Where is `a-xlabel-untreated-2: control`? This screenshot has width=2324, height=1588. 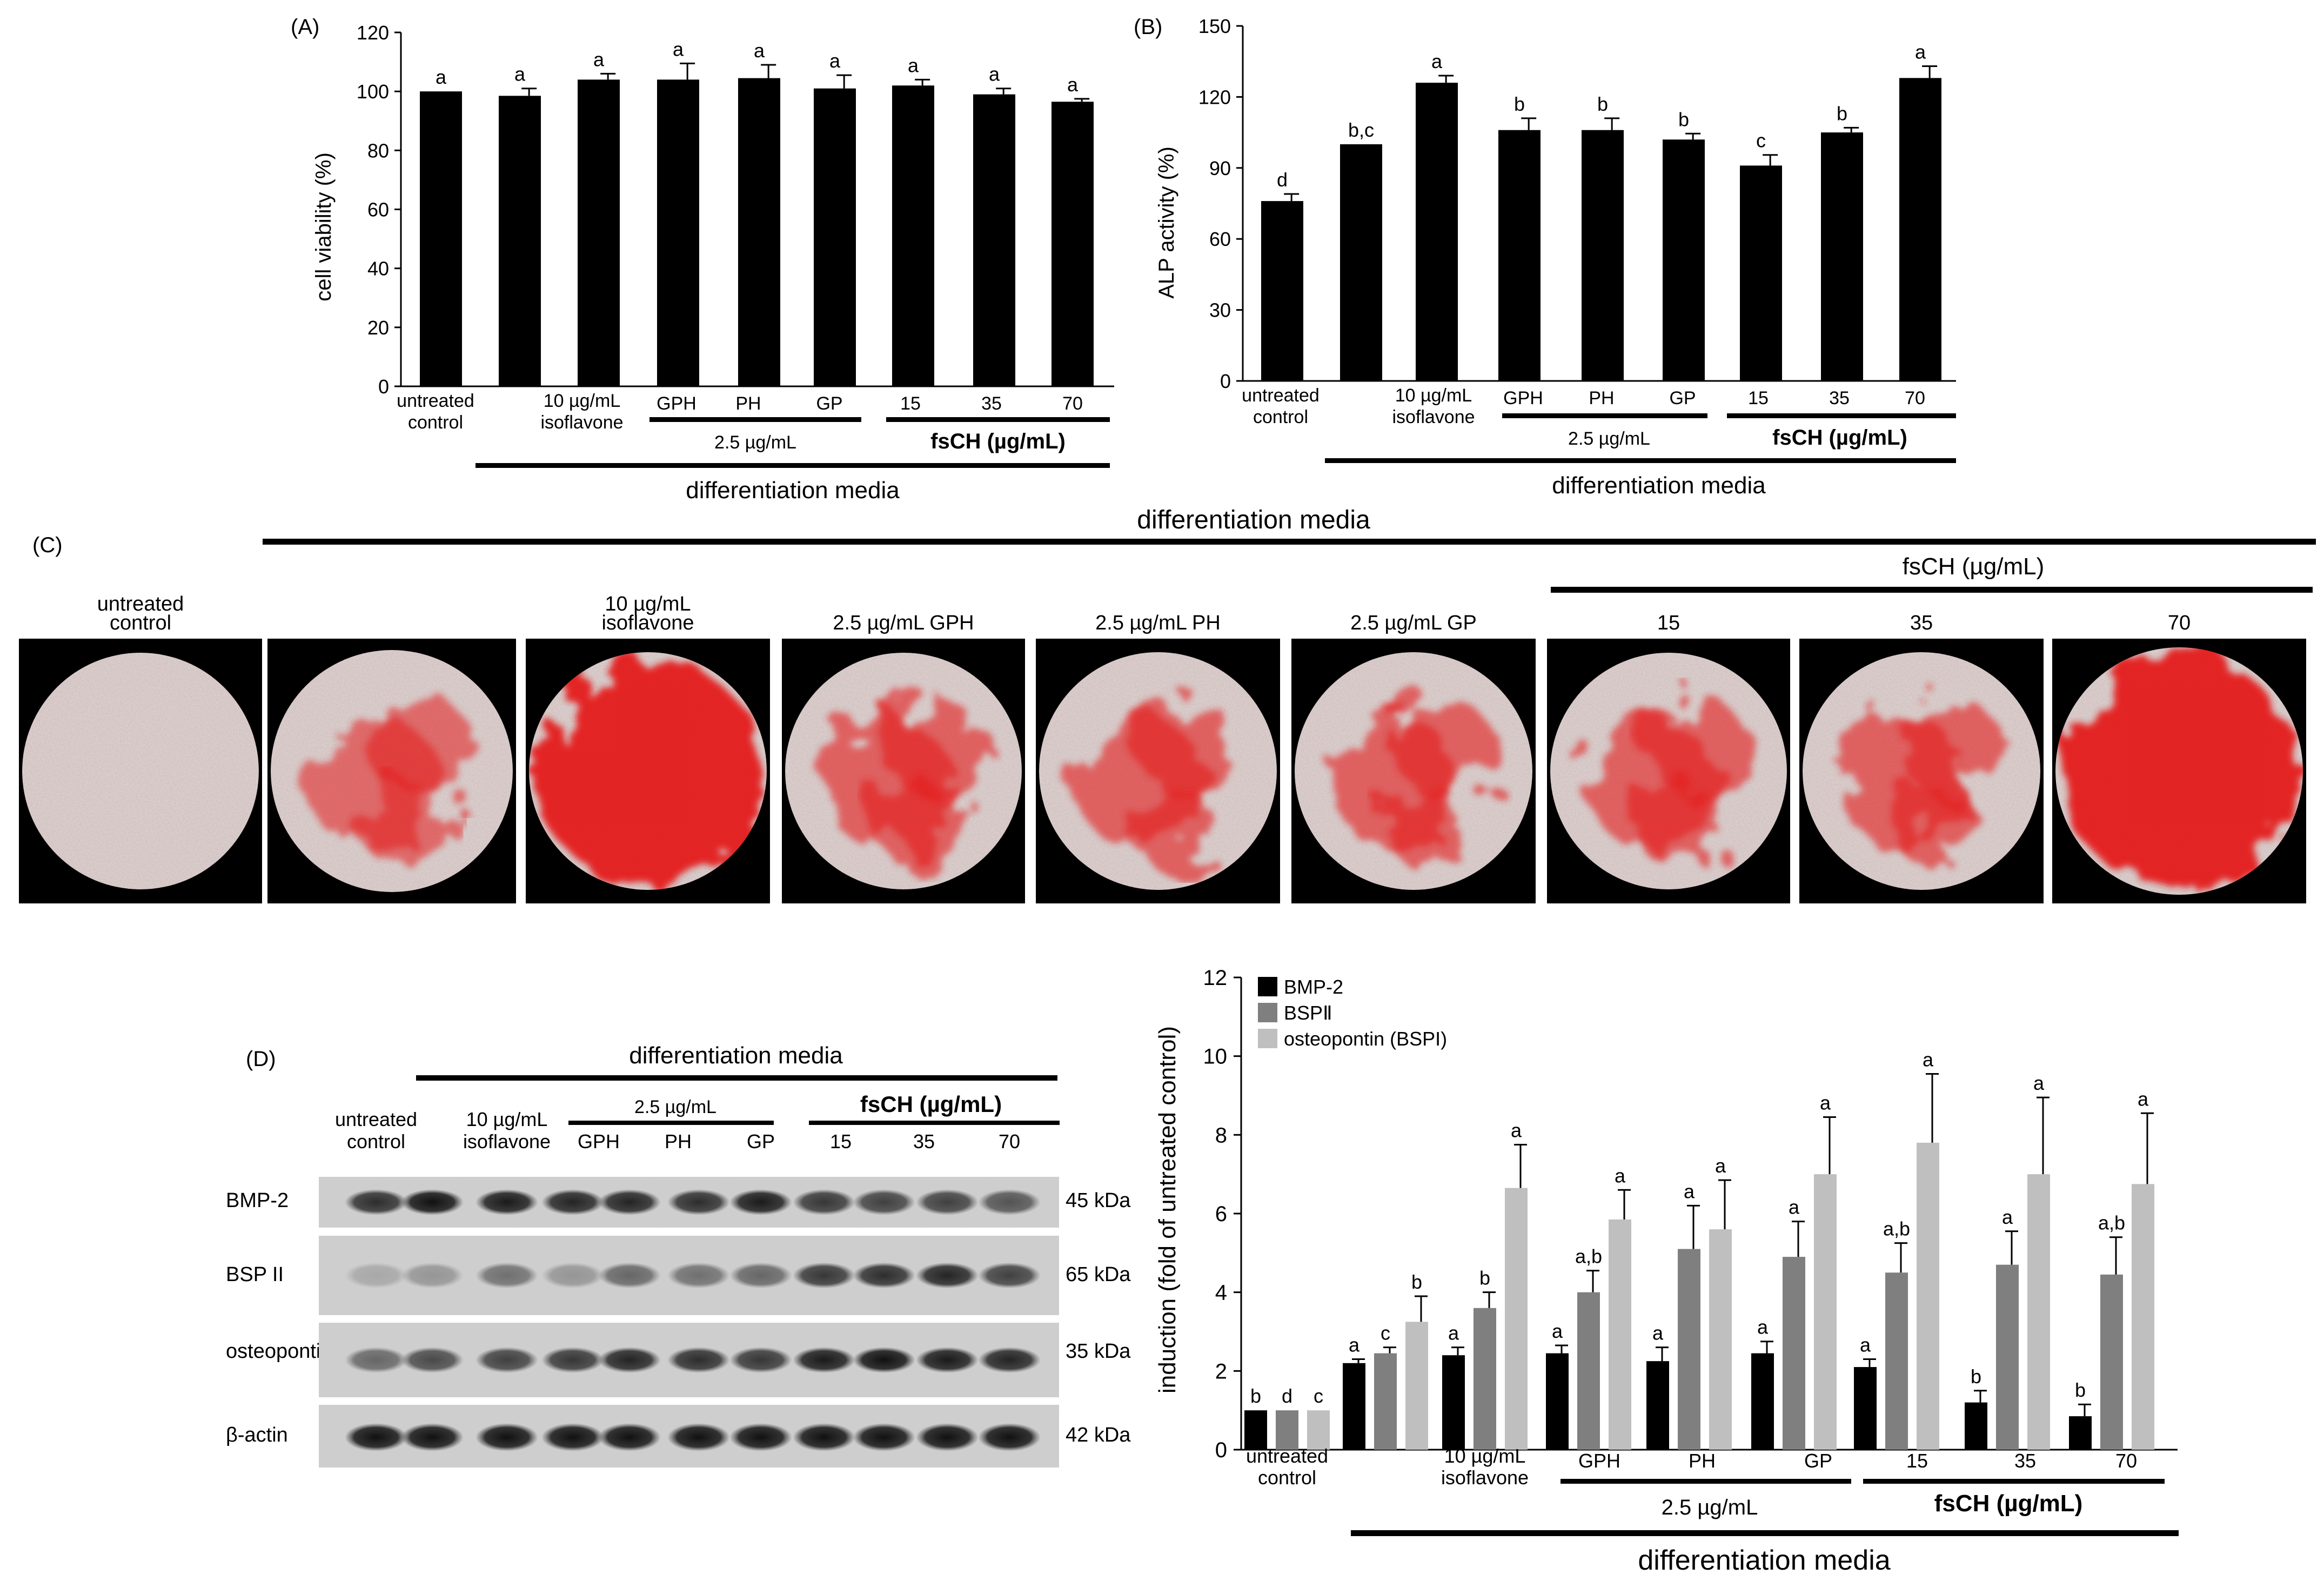 a-xlabel-untreated-2: control is located at coordinates (435, 422).